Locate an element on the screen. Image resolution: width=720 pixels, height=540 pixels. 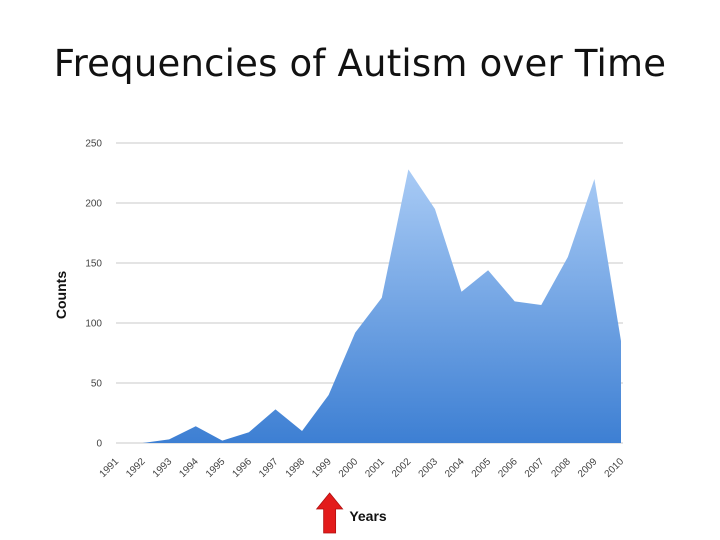
x-tick-label: 2003 is located at coordinates (429, 468).